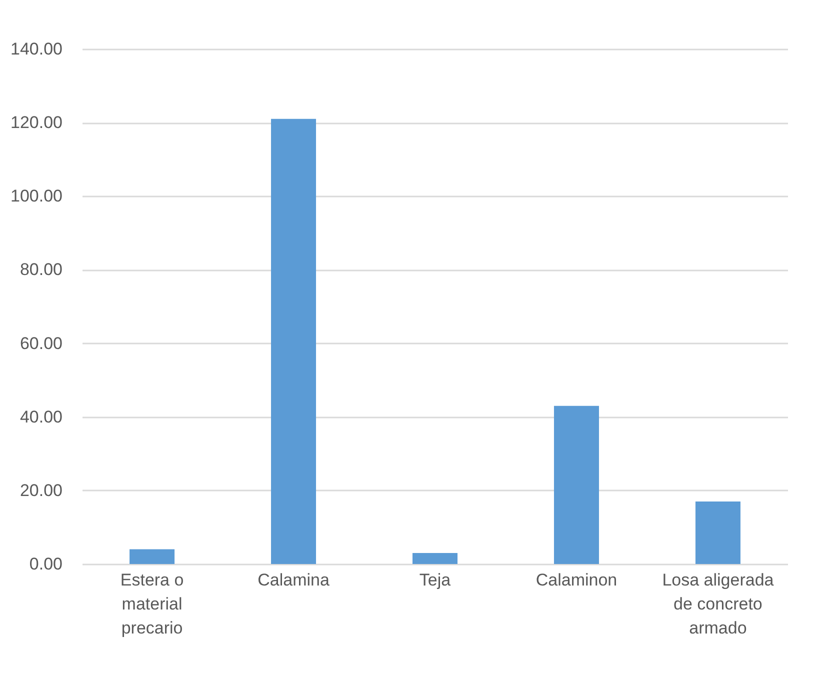 The width and height of the screenshot is (836, 685). Describe the element at coordinates (718, 604) in the screenshot. I see `x-tick-label: Losa aligerada de concreto armado` at that location.